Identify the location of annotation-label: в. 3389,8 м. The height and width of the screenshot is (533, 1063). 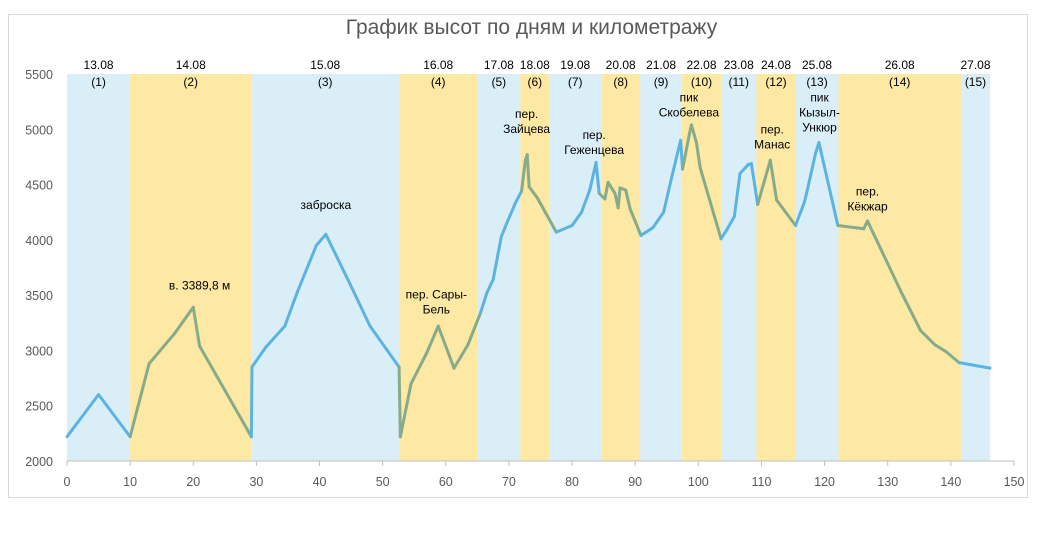
(199, 286).